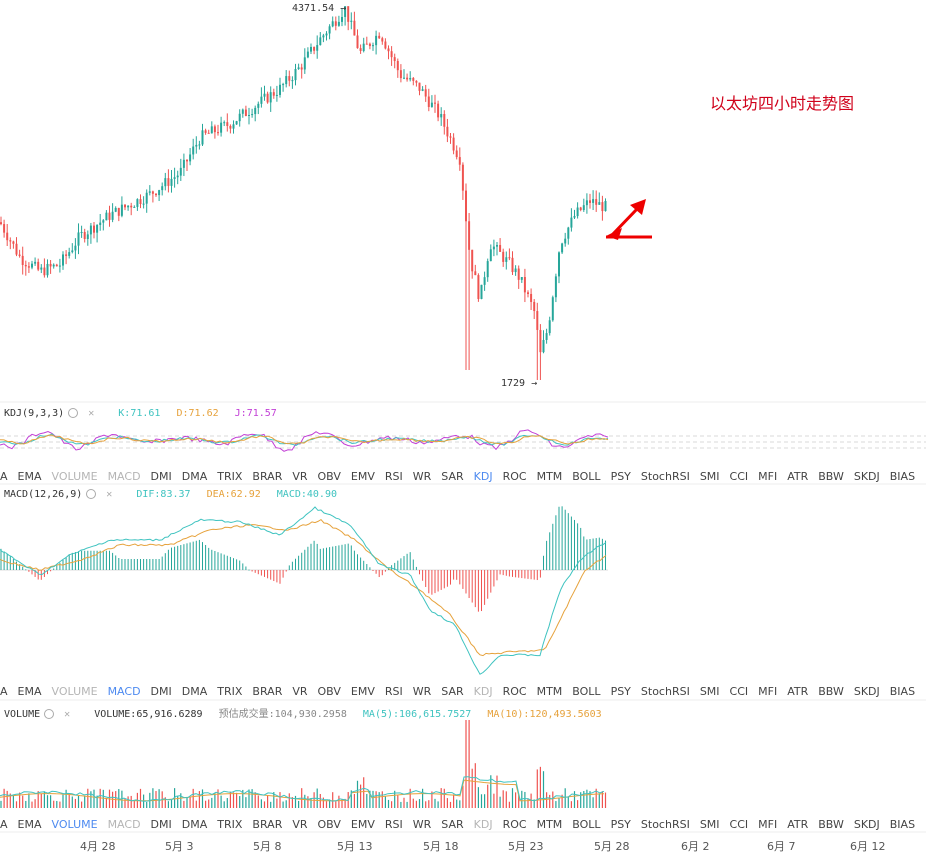 Image resolution: width=926 pixels, height=854 pixels. I want to click on kdj-close-icon: ✕, so click(91, 413).